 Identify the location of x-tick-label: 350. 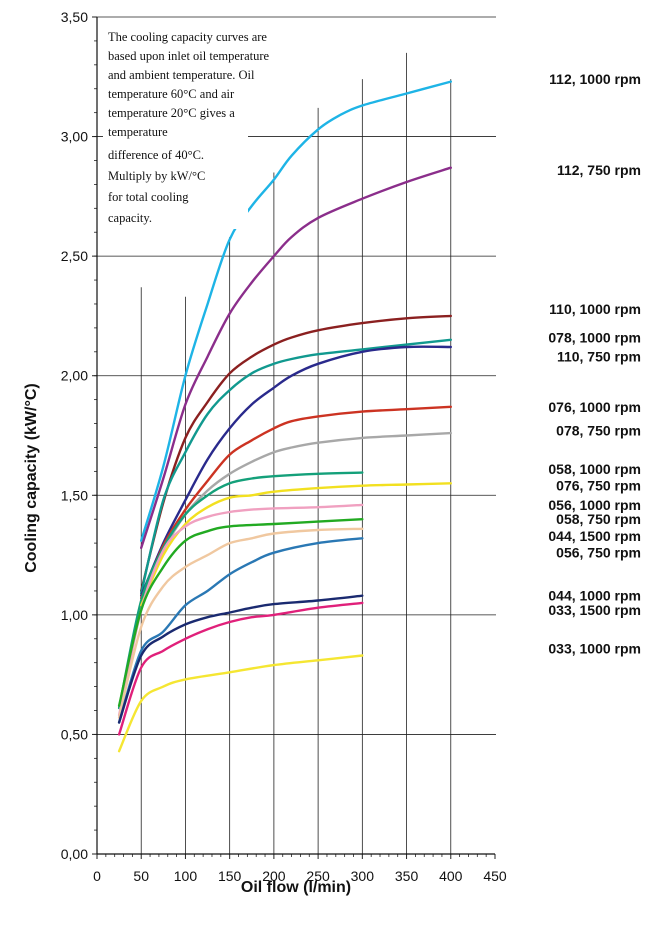
(407, 876).